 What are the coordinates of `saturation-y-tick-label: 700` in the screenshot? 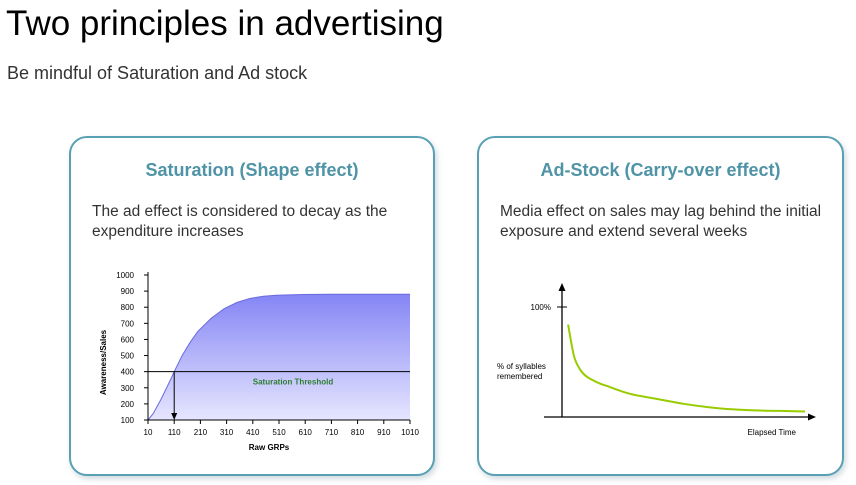 It's located at (128, 323).